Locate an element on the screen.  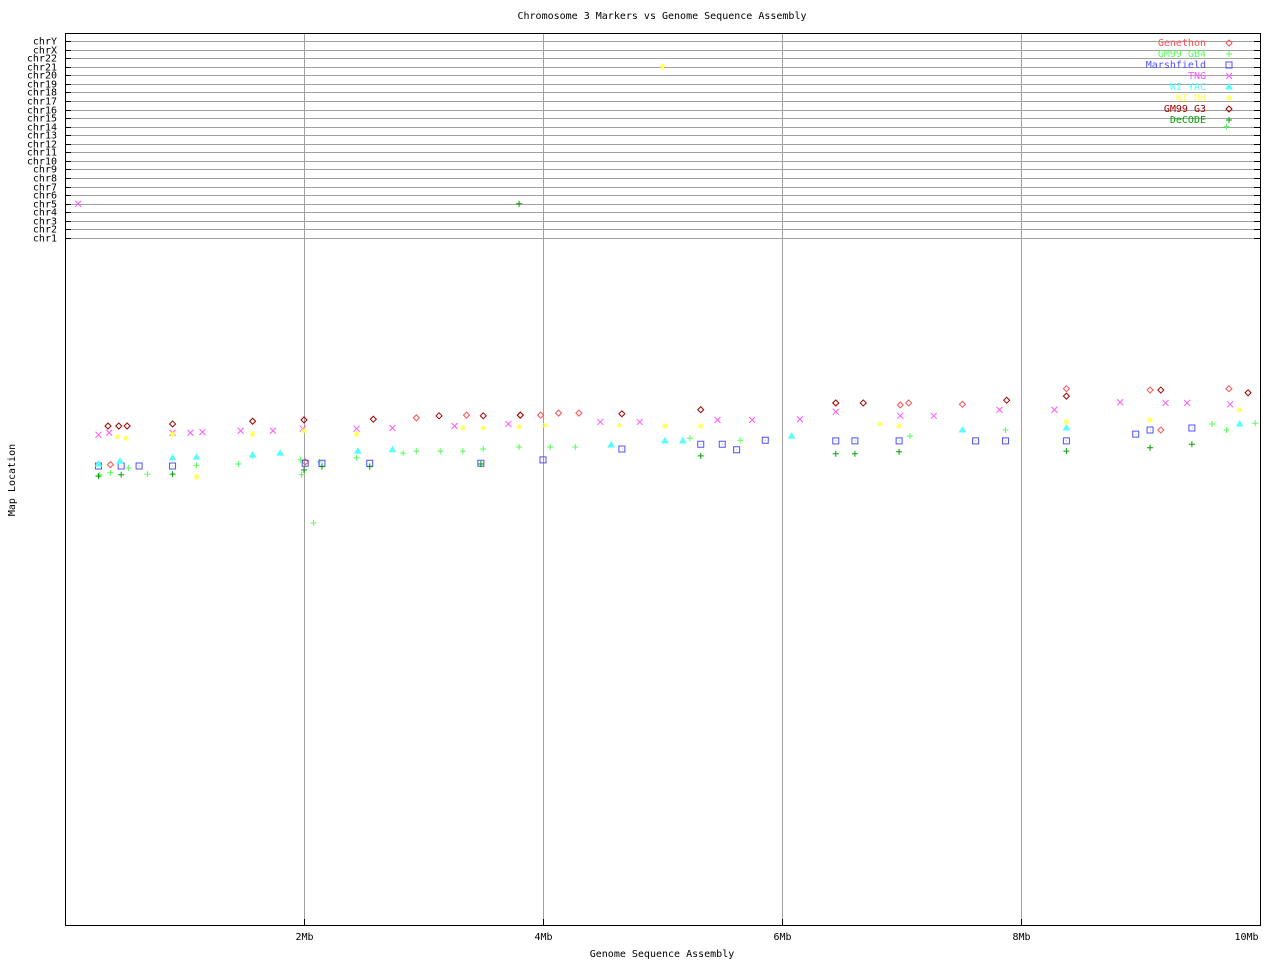
legend-label: Genethon is located at coordinates (1182, 43).